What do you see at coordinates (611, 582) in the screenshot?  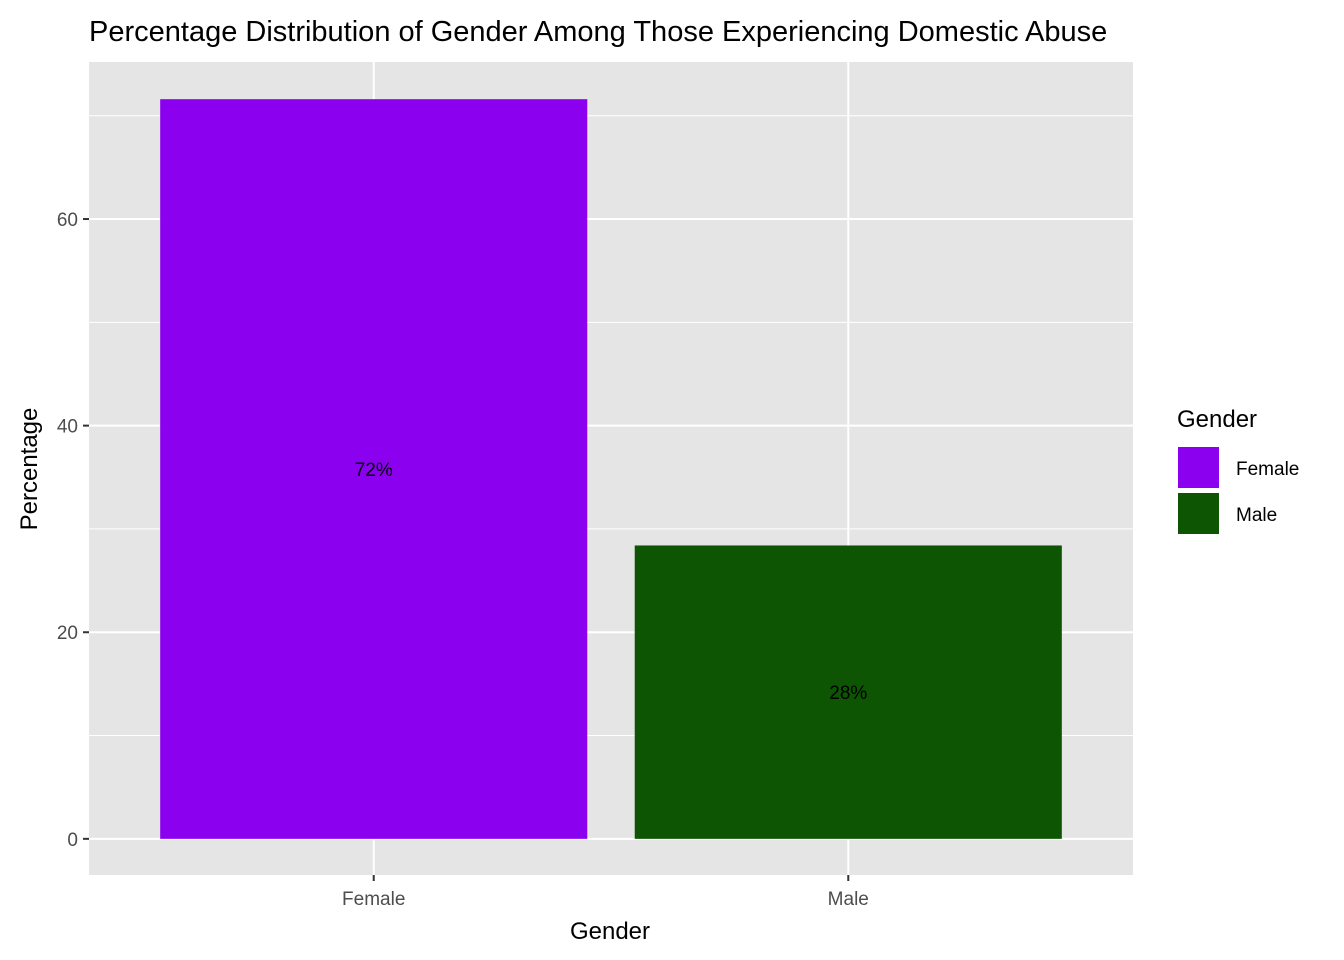 I see `bar-labels: 72% 28%` at bounding box center [611, 582].